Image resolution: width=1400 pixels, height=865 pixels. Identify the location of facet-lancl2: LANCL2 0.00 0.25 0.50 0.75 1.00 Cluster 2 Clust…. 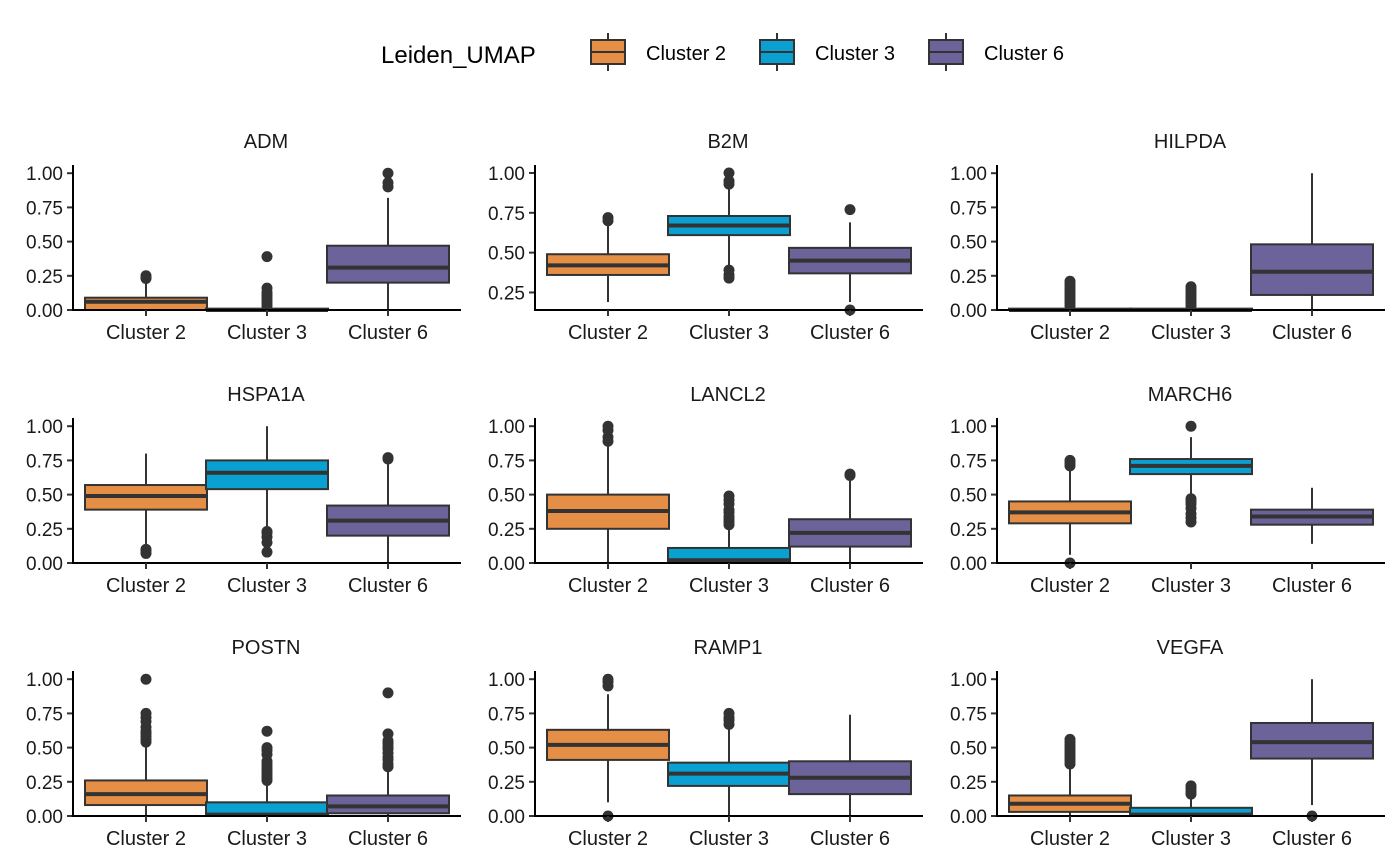
(705, 490).